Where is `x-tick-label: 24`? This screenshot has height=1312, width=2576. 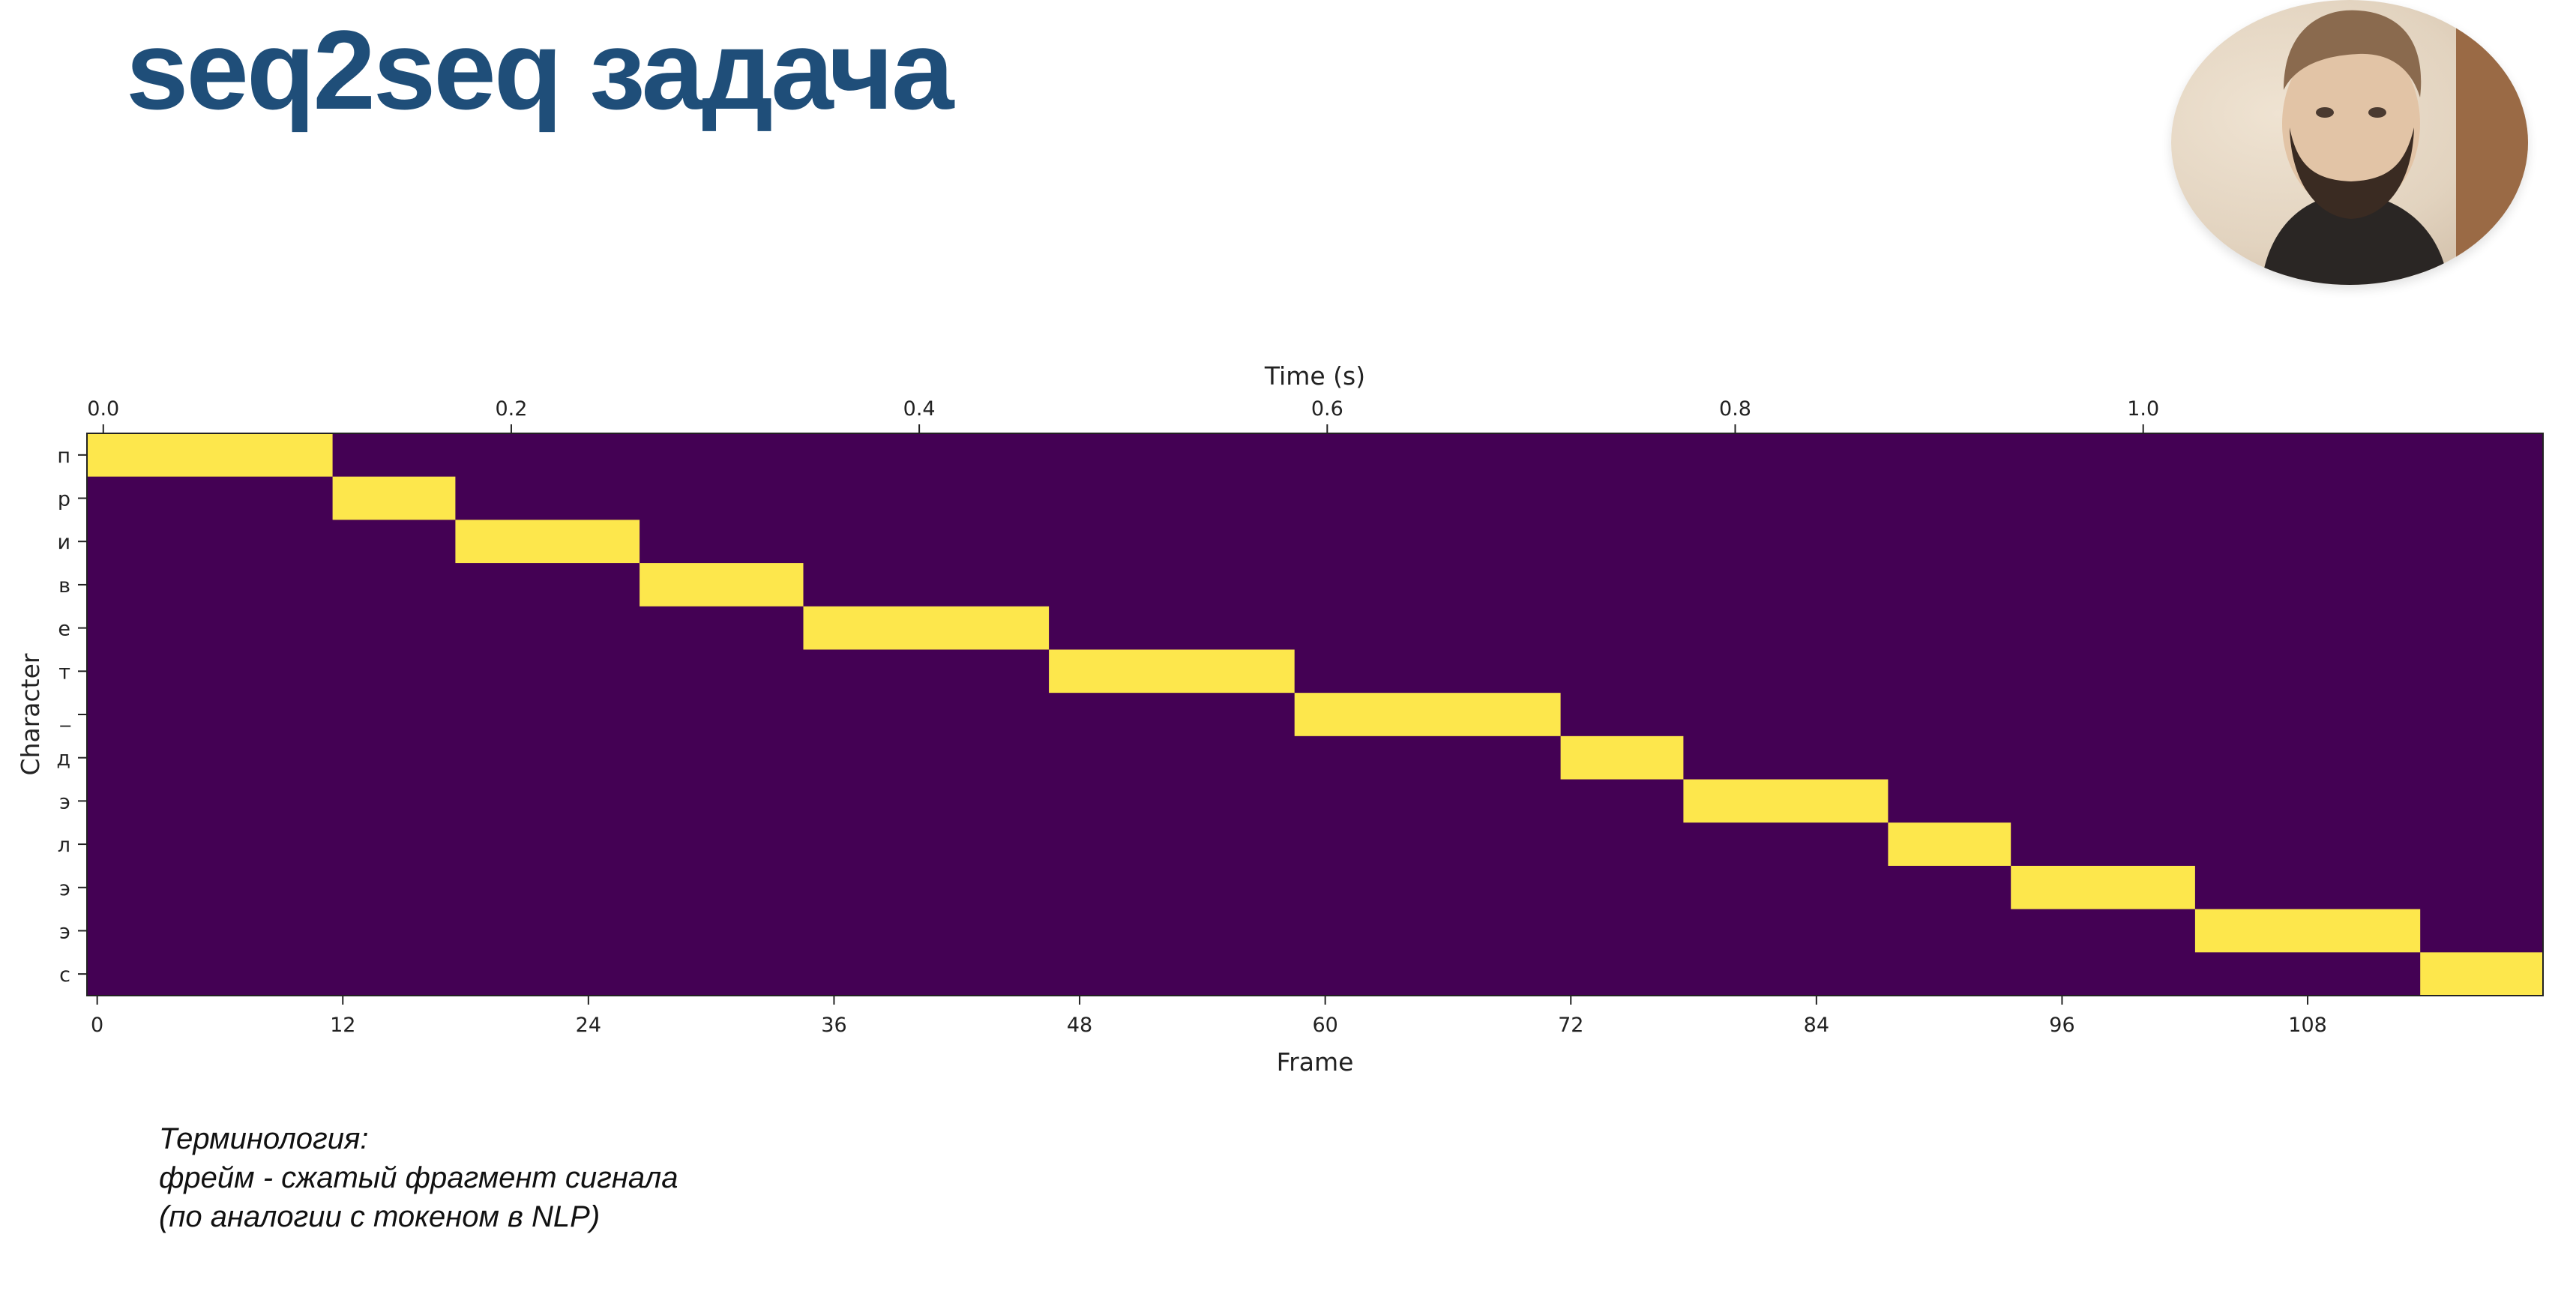
x-tick-label: 24 is located at coordinates (589, 1025).